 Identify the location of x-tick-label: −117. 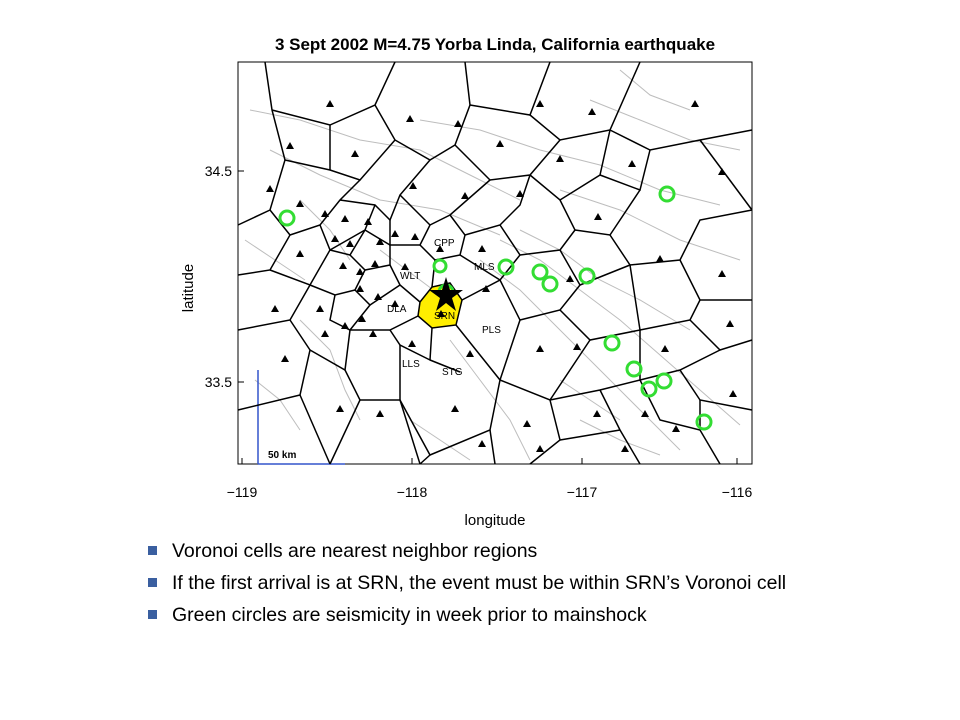
(582, 492).